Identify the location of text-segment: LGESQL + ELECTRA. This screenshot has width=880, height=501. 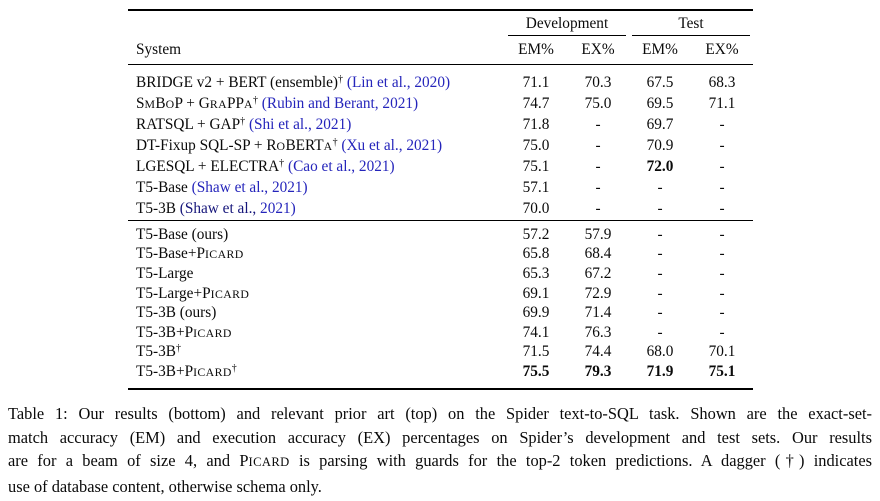
(208, 167).